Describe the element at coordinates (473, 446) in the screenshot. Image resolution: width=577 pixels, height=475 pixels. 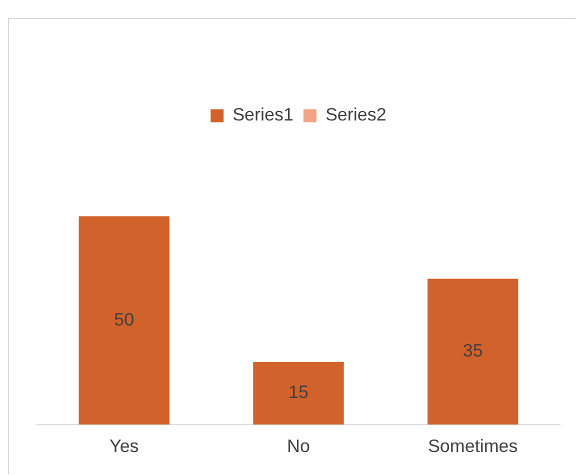
I see `x-tick-label: Sometimes` at that location.